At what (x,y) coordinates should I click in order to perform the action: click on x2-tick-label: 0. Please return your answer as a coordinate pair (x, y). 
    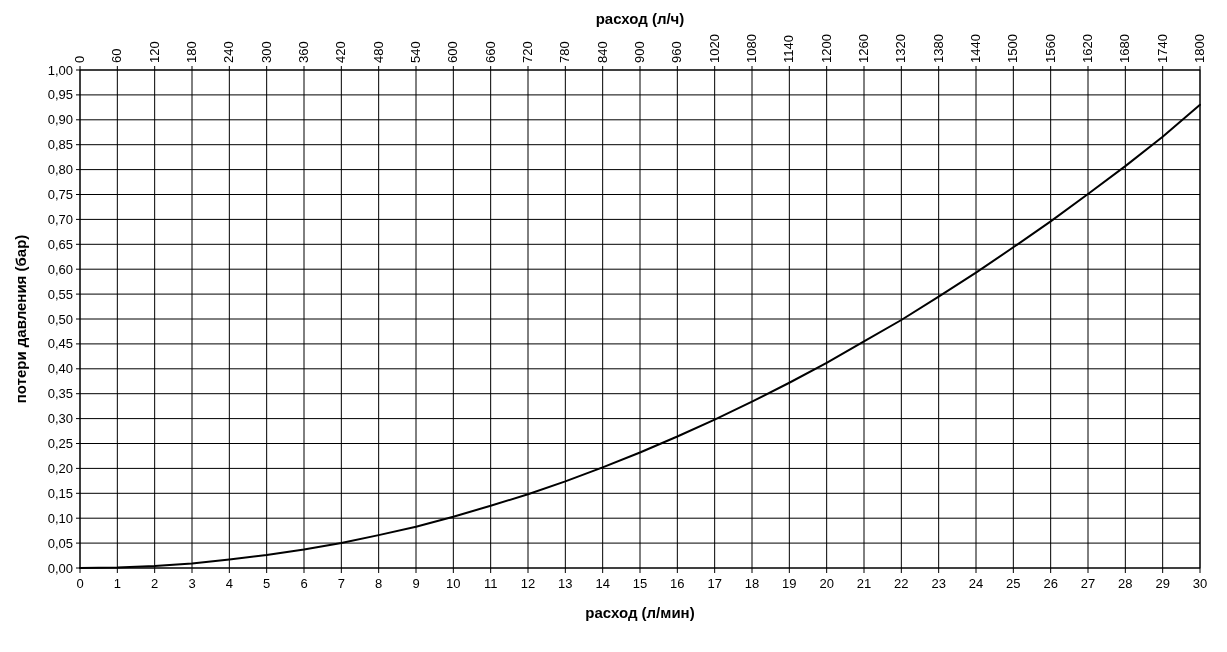
    Looking at the image, I should click on (79, 59).